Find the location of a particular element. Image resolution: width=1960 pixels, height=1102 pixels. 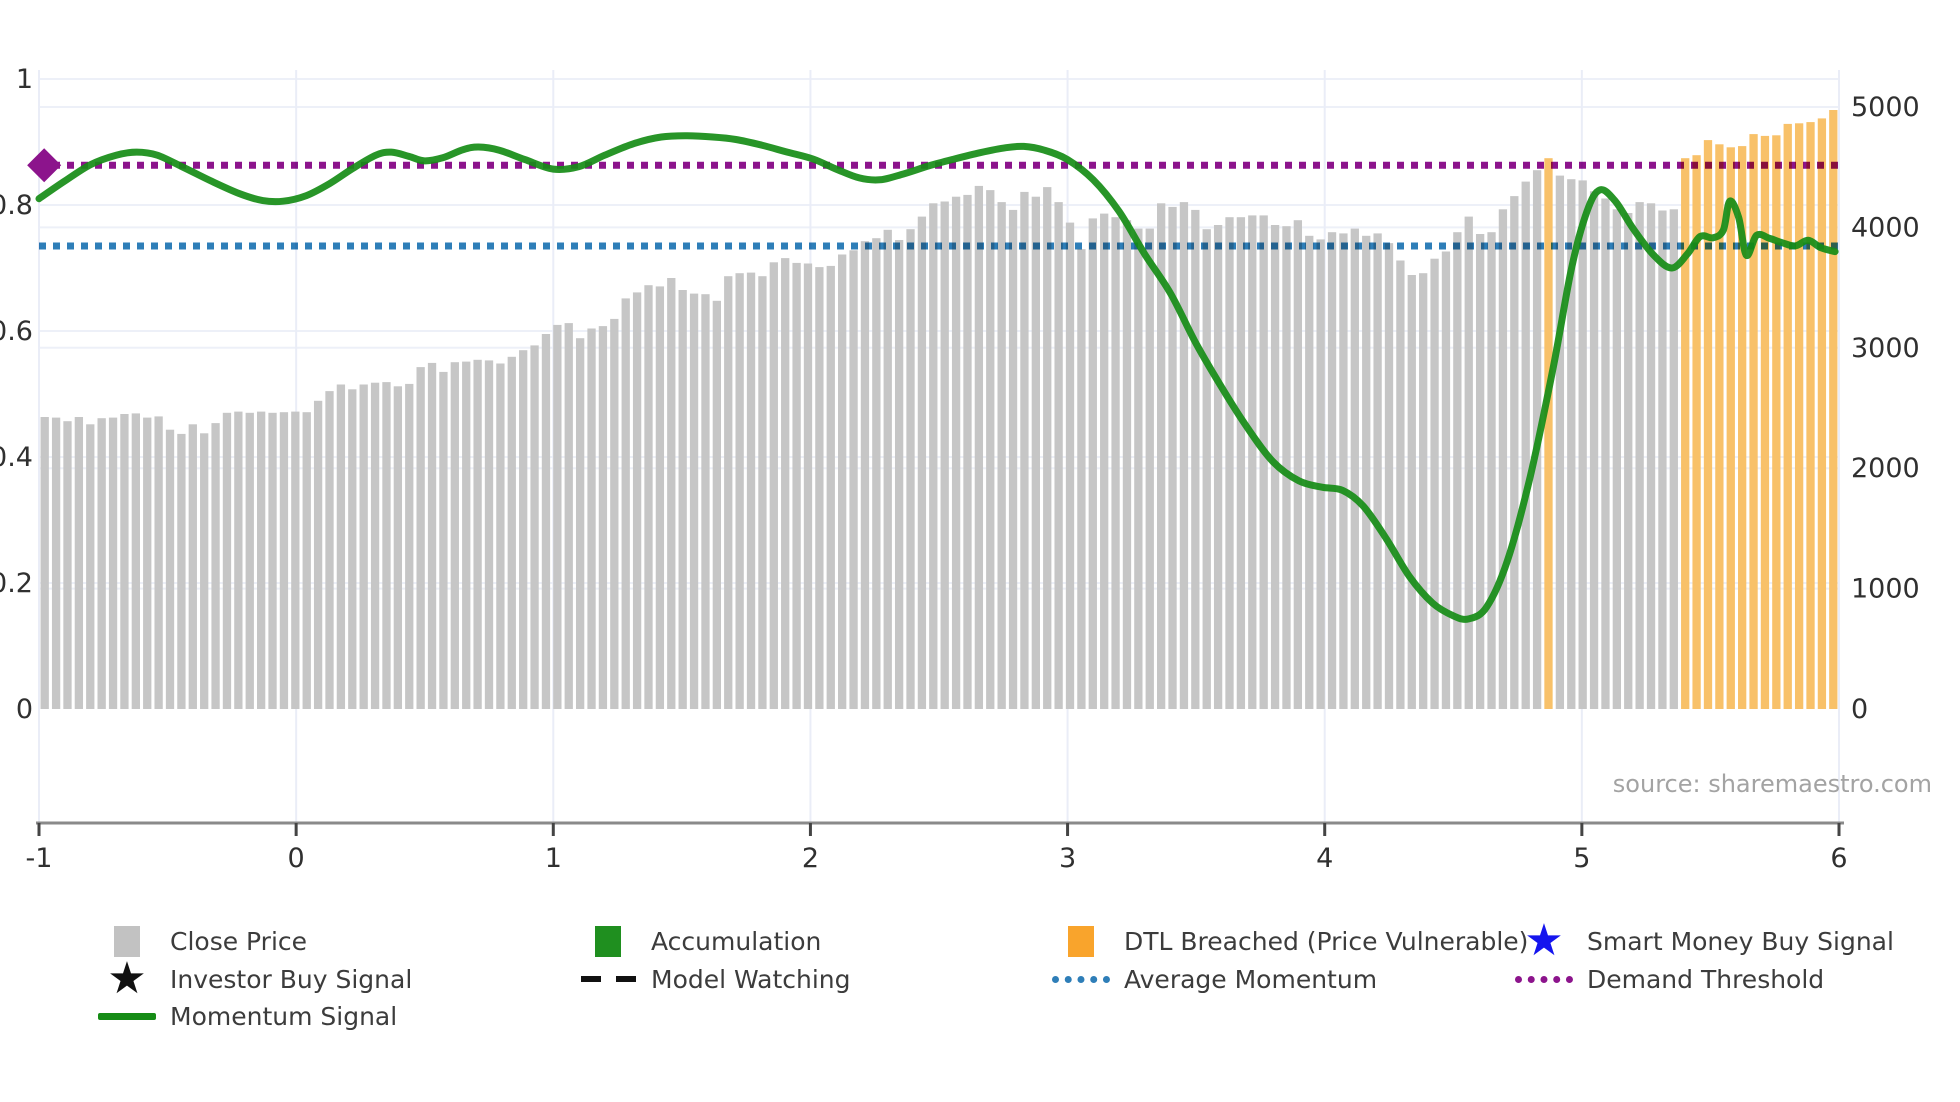

left-axis-tick-label: 0.6 is located at coordinates (16, 331).